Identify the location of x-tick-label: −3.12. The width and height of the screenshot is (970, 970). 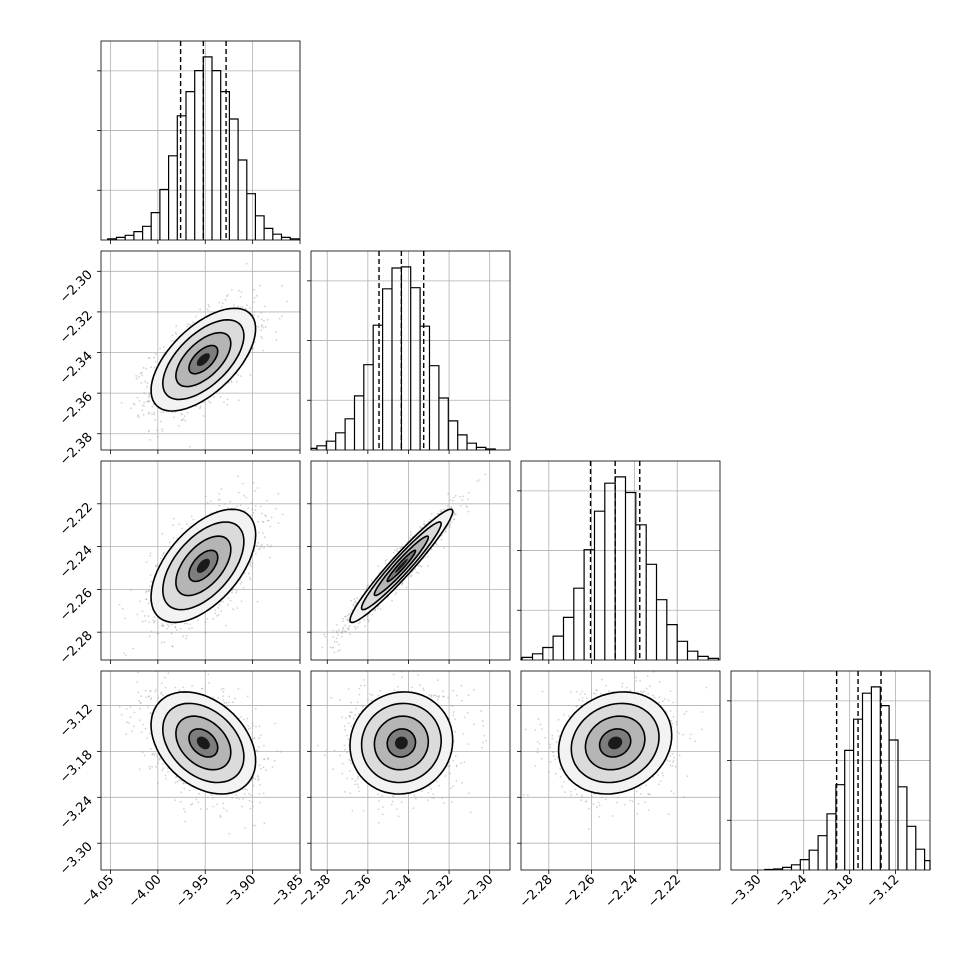
(883, 891).